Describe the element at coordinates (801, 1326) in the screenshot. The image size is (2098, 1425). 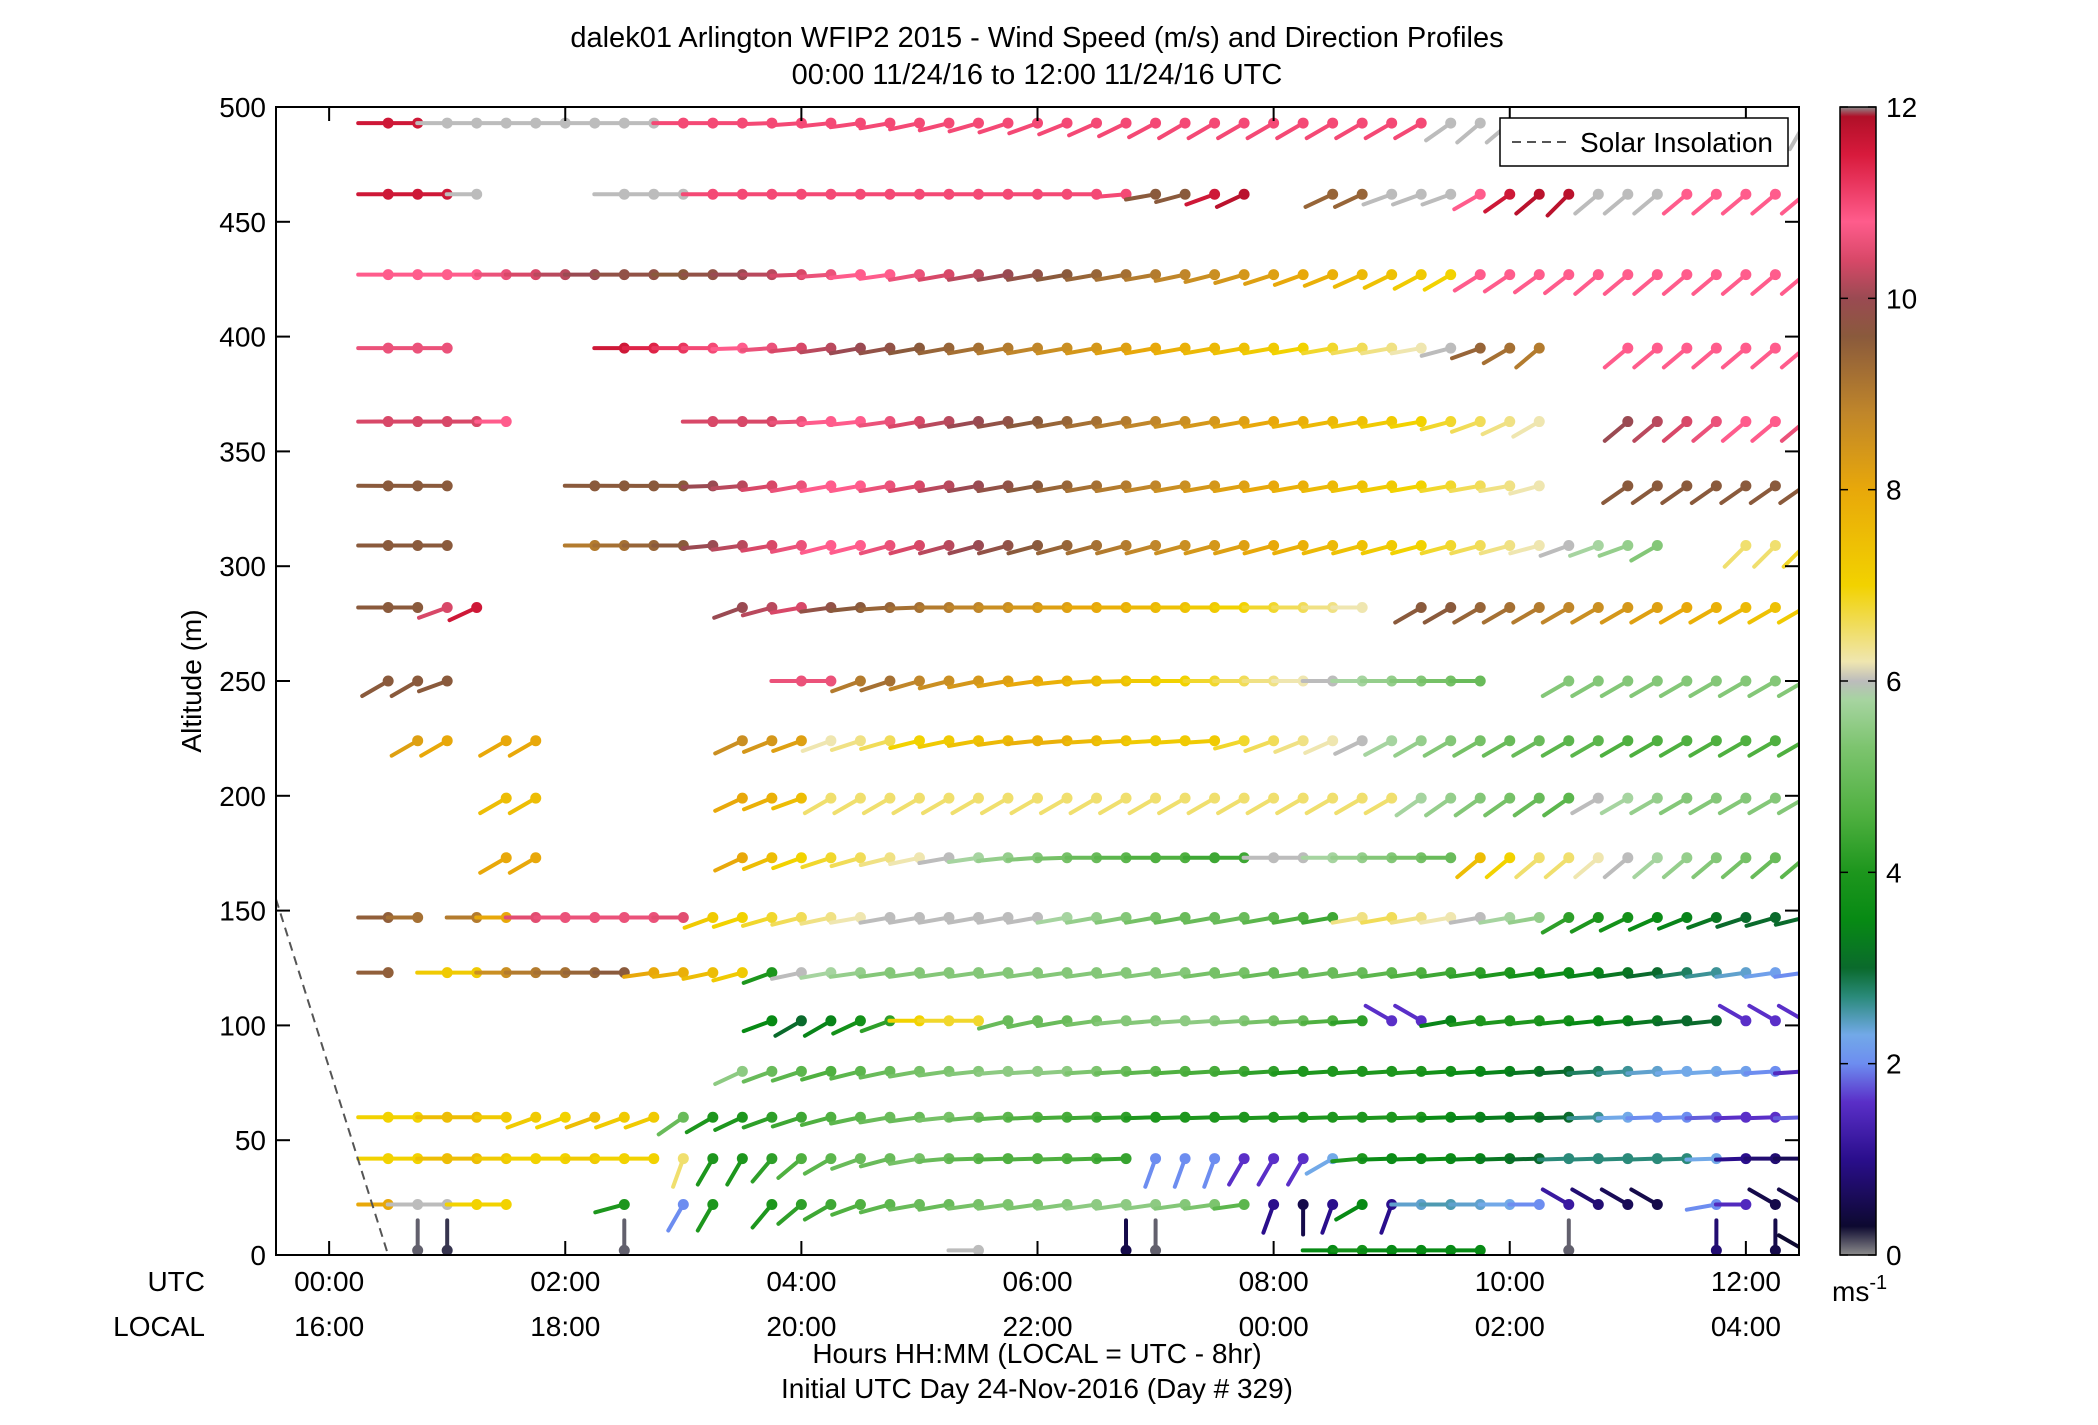
I see `x-tick-label-local: 20:00` at that location.